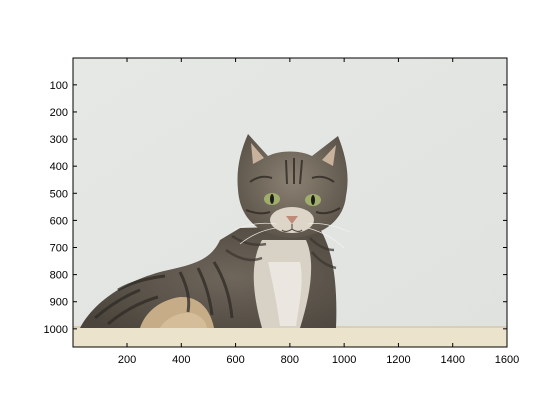 Image resolution: width=560 pixels, height=420 pixels. I want to click on y-tick-label: 300, so click(59, 140).